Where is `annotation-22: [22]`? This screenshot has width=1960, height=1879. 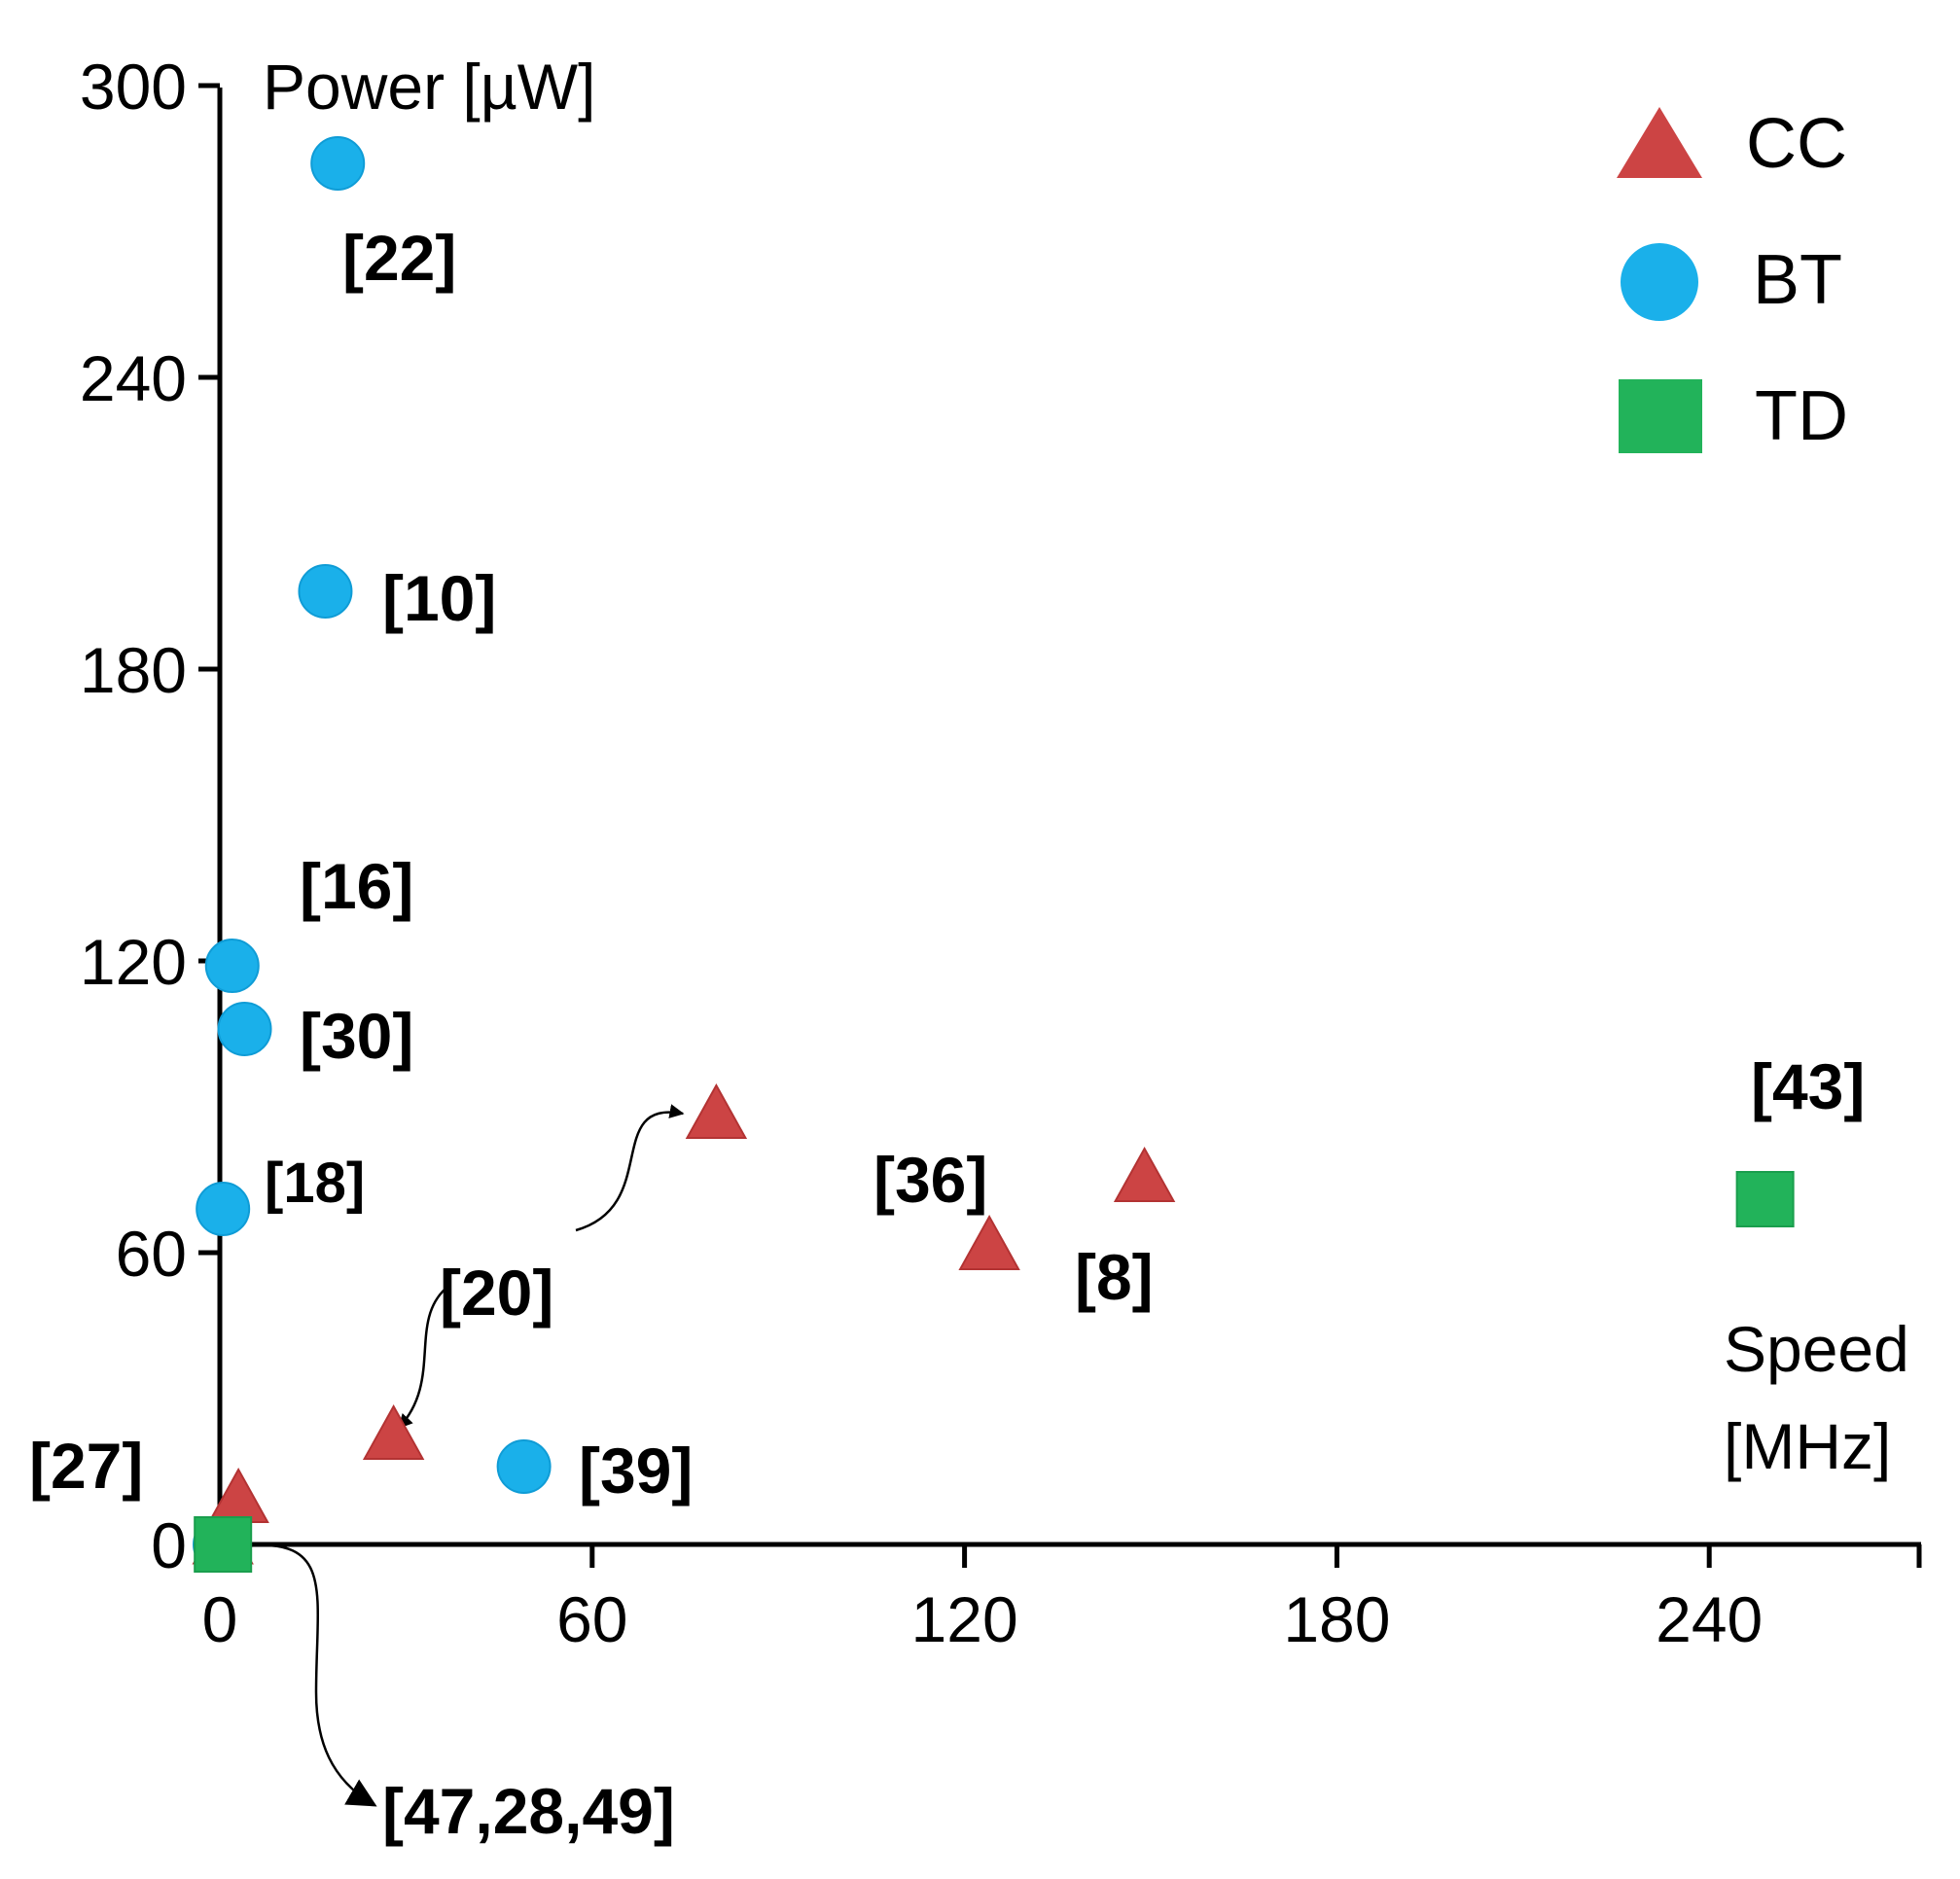
annotation-22: [22] is located at coordinates (399, 258).